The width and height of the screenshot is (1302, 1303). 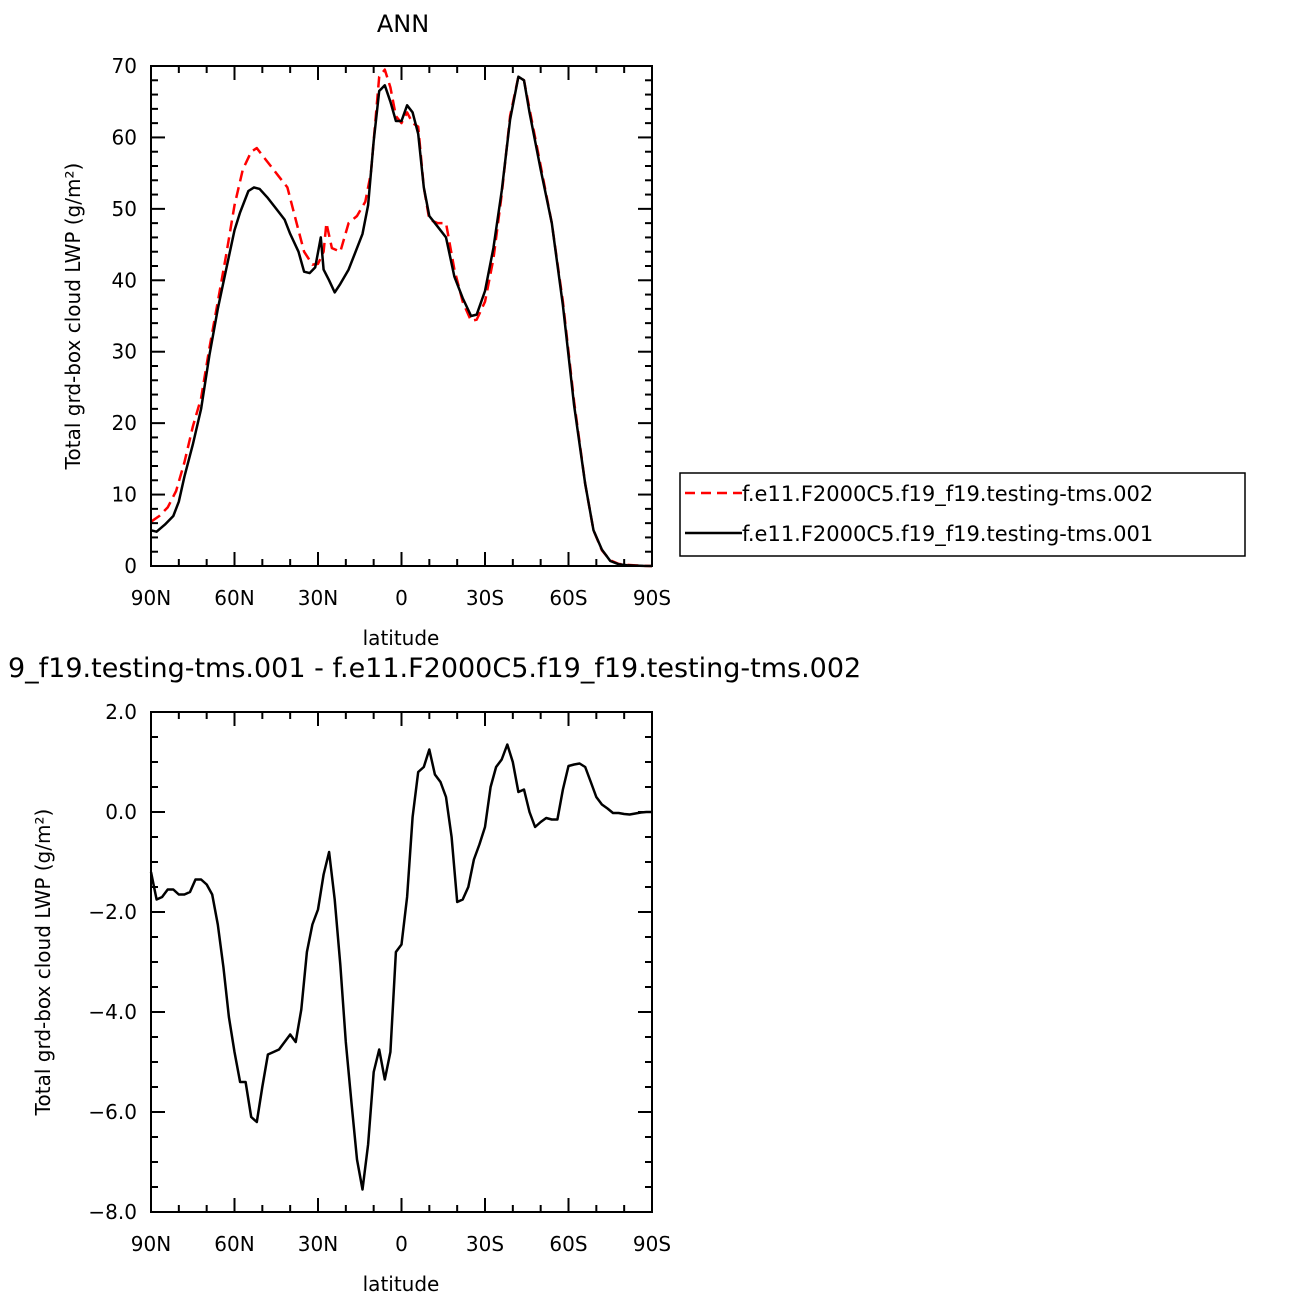 I want to click on bottom-x-tick-label: 60N, so click(x=234, y=1244).